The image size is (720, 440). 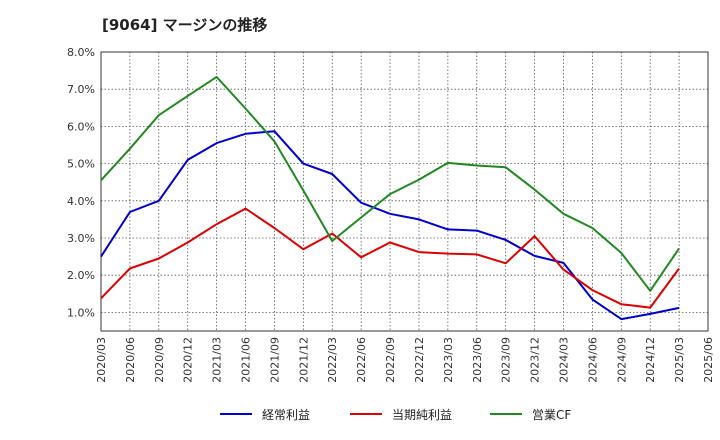 I want to click on x-tick-label: 2024/12, so click(x=650, y=360).